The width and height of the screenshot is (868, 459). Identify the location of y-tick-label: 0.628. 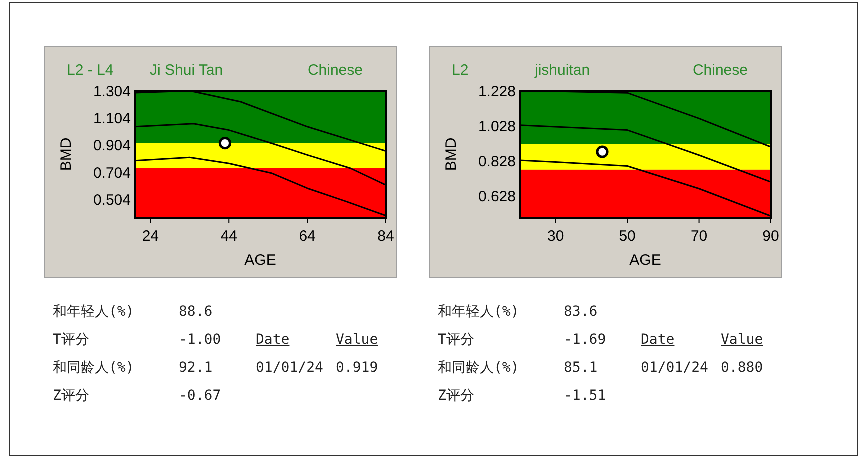
(497, 197).